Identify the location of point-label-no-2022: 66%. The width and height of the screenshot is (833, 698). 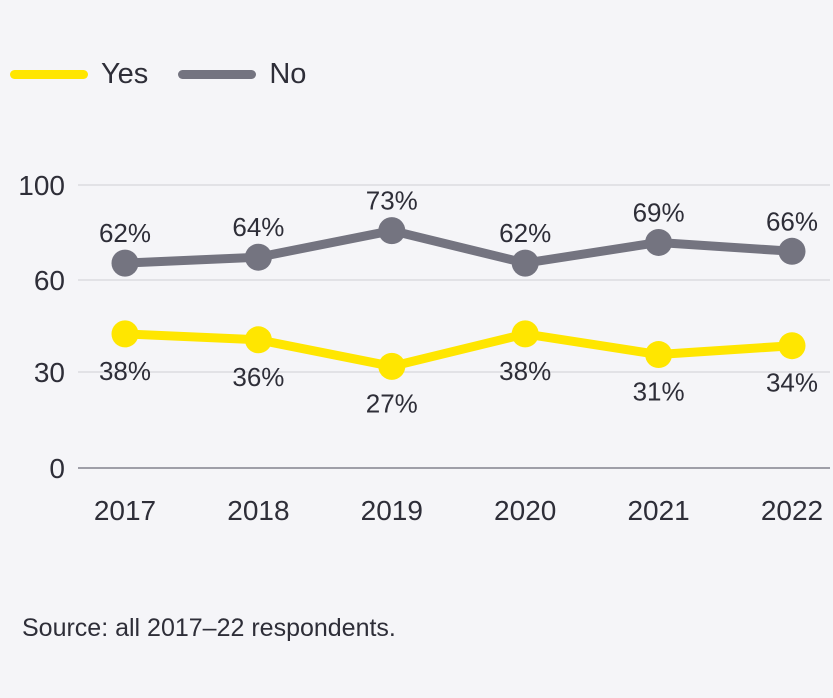
(792, 221).